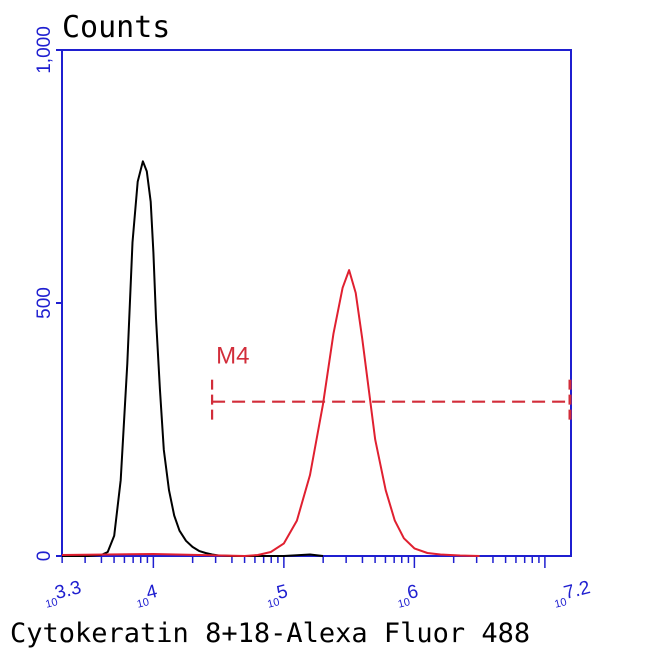 This screenshot has width=650, height=655. I want to click on x-tick-label: 105, so click(278, 596).